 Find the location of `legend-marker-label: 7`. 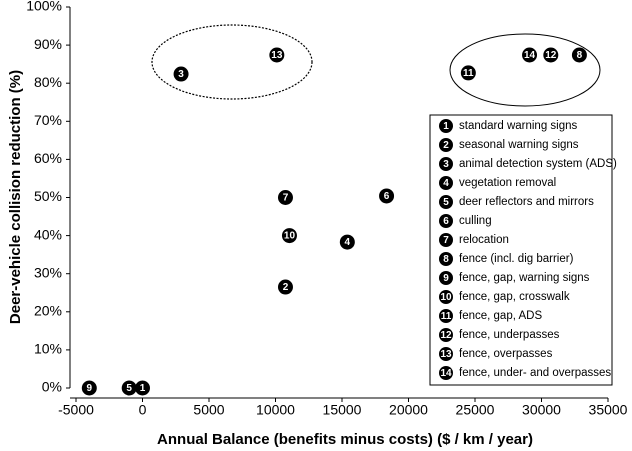

legend-marker-label: 7 is located at coordinates (446, 240).